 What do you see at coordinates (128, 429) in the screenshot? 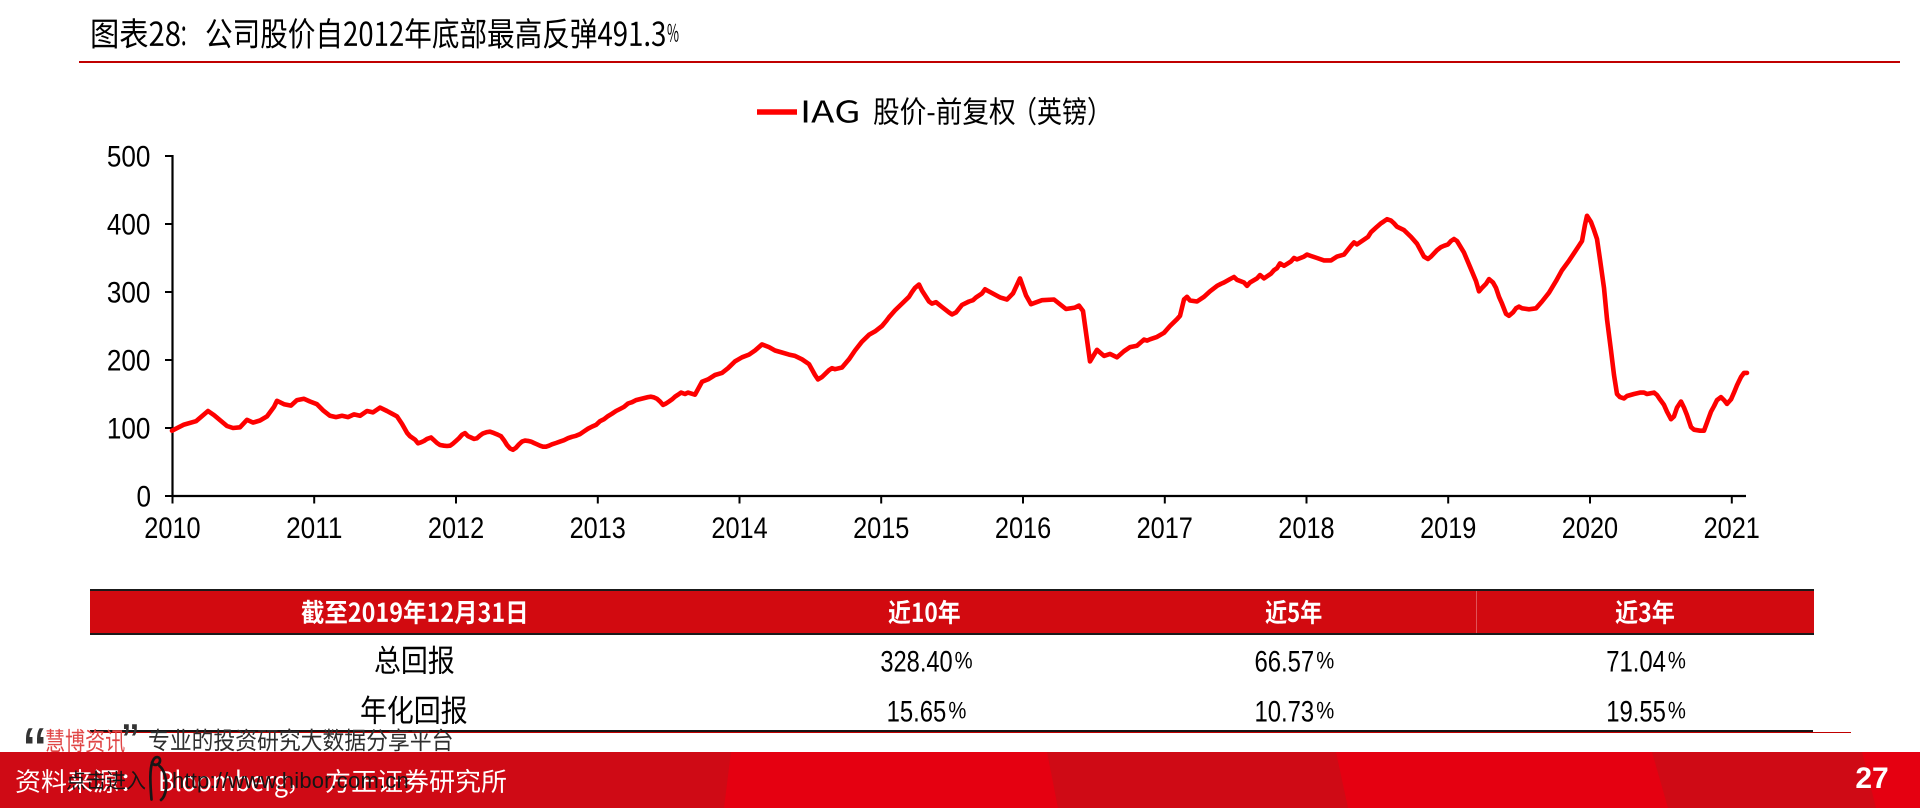
I see `svg-text: 100` at bounding box center [128, 429].